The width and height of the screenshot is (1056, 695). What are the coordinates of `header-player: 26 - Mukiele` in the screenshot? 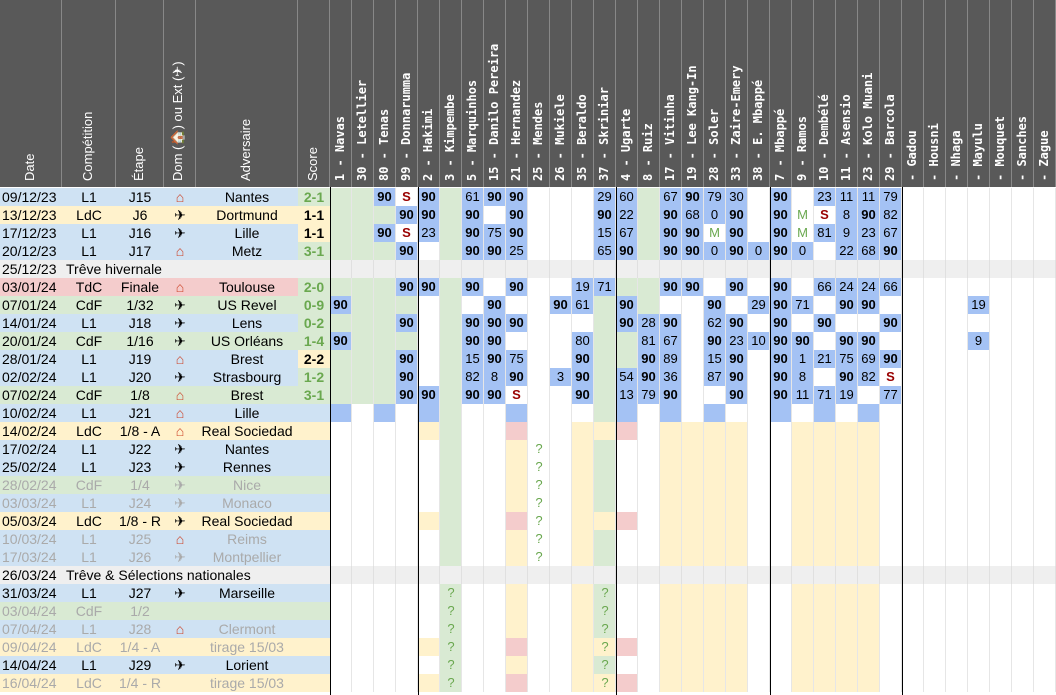 It's located at (561, 93).